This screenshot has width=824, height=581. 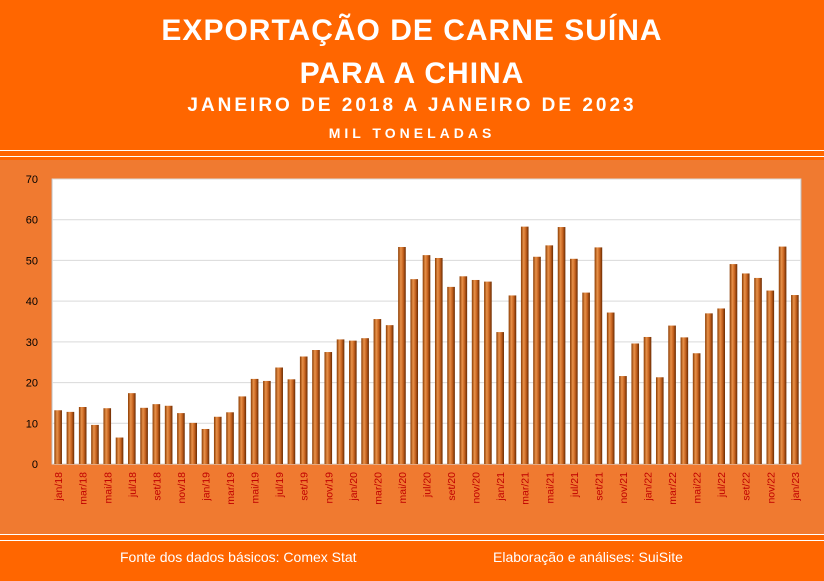 I want to click on x-tick-label: set/20, so click(x=452, y=486).